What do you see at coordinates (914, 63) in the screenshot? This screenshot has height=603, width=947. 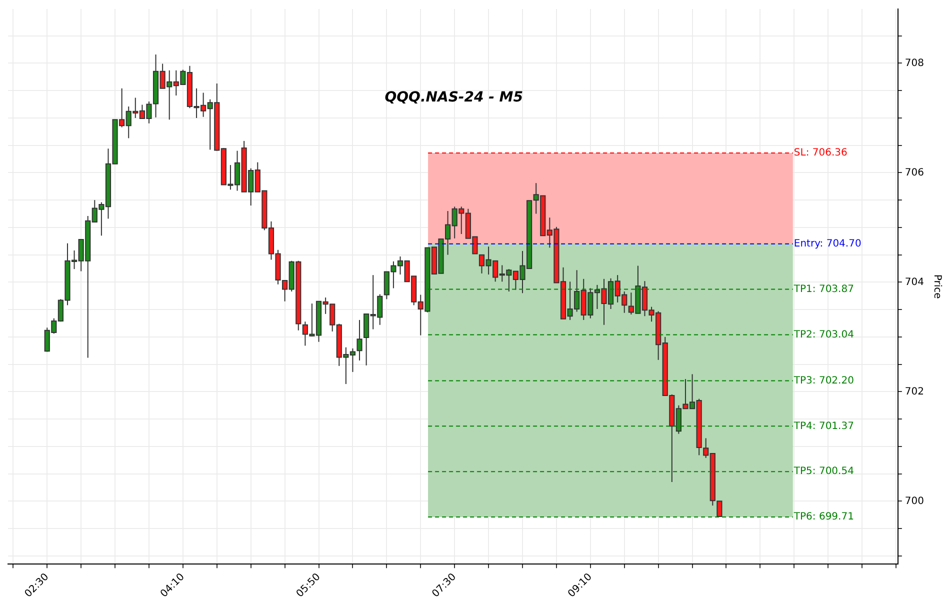 I see `y-tick-label: 708` at bounding box center [914, 63].